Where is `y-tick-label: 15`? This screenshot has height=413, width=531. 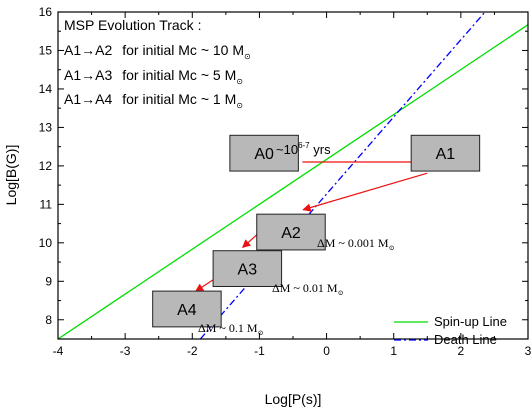
y-tick-label: 15 is located at coordinates (46, 50).